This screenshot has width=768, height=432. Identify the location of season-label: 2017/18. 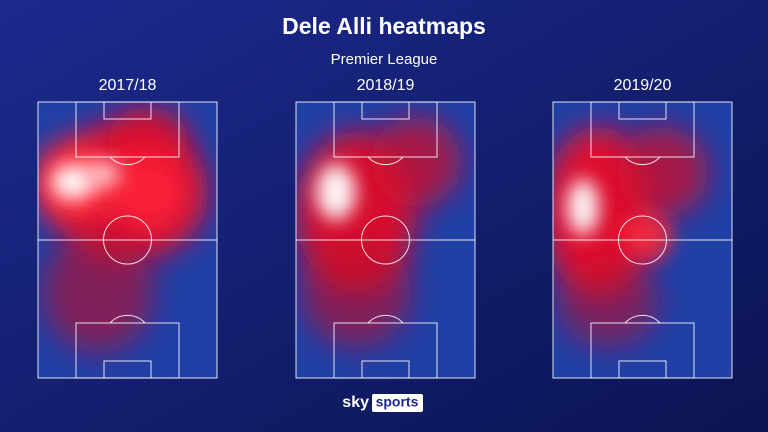
(128, 85).